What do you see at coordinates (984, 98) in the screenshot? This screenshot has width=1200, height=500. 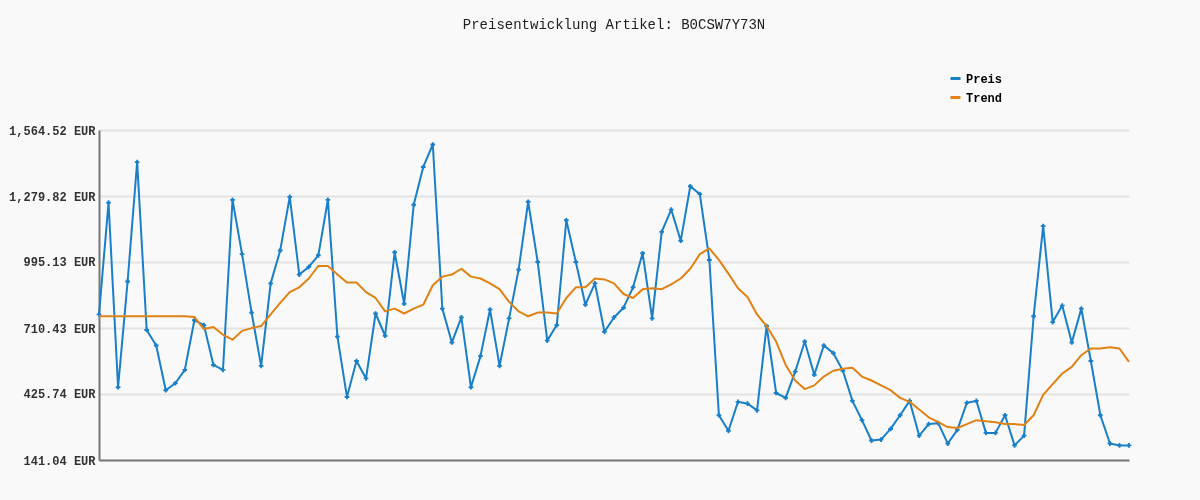 I see `legend-label: Trend` at bounding box center [984, 98].